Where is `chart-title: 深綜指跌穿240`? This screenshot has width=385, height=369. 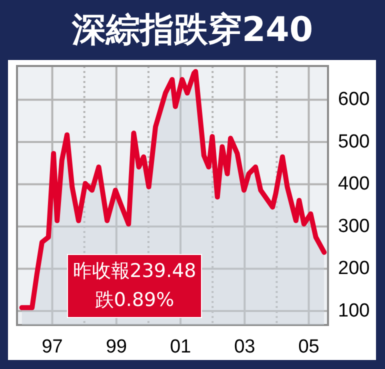
chart-title: 深綜指跌穿240 is located at coordinates (192, 30).